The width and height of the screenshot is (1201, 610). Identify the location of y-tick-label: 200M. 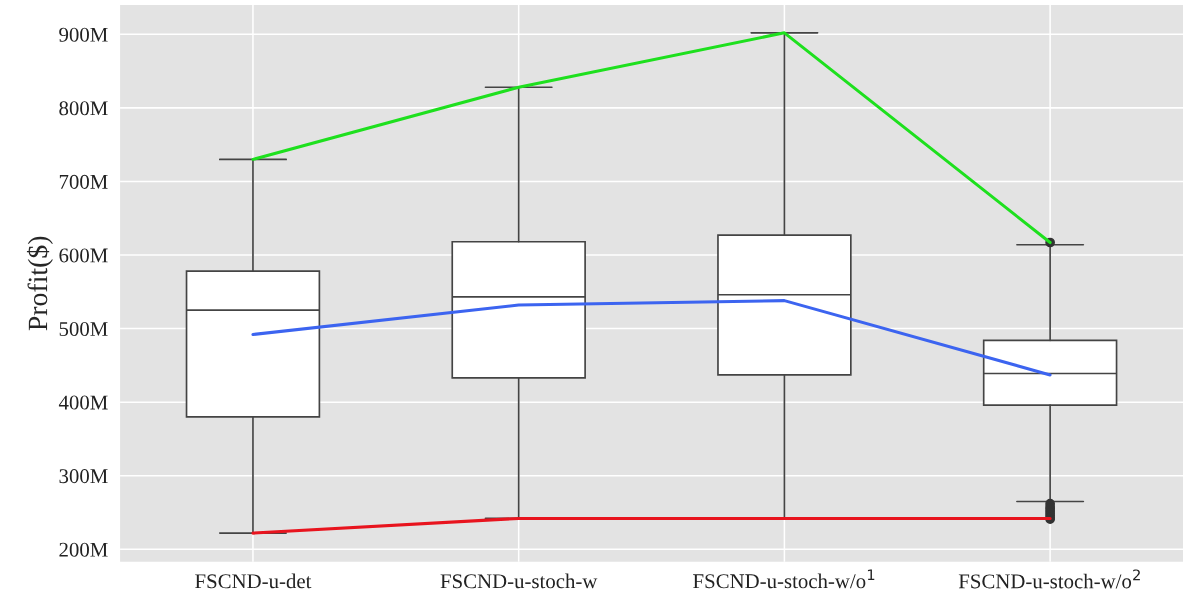
(83, 549).